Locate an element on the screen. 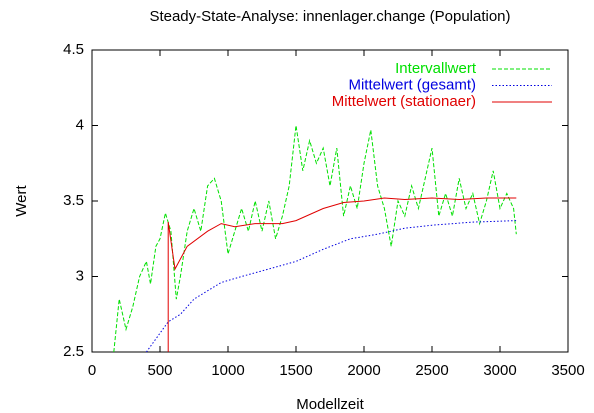  x-tick-label: 2000 is located at coordinates (363, 370).